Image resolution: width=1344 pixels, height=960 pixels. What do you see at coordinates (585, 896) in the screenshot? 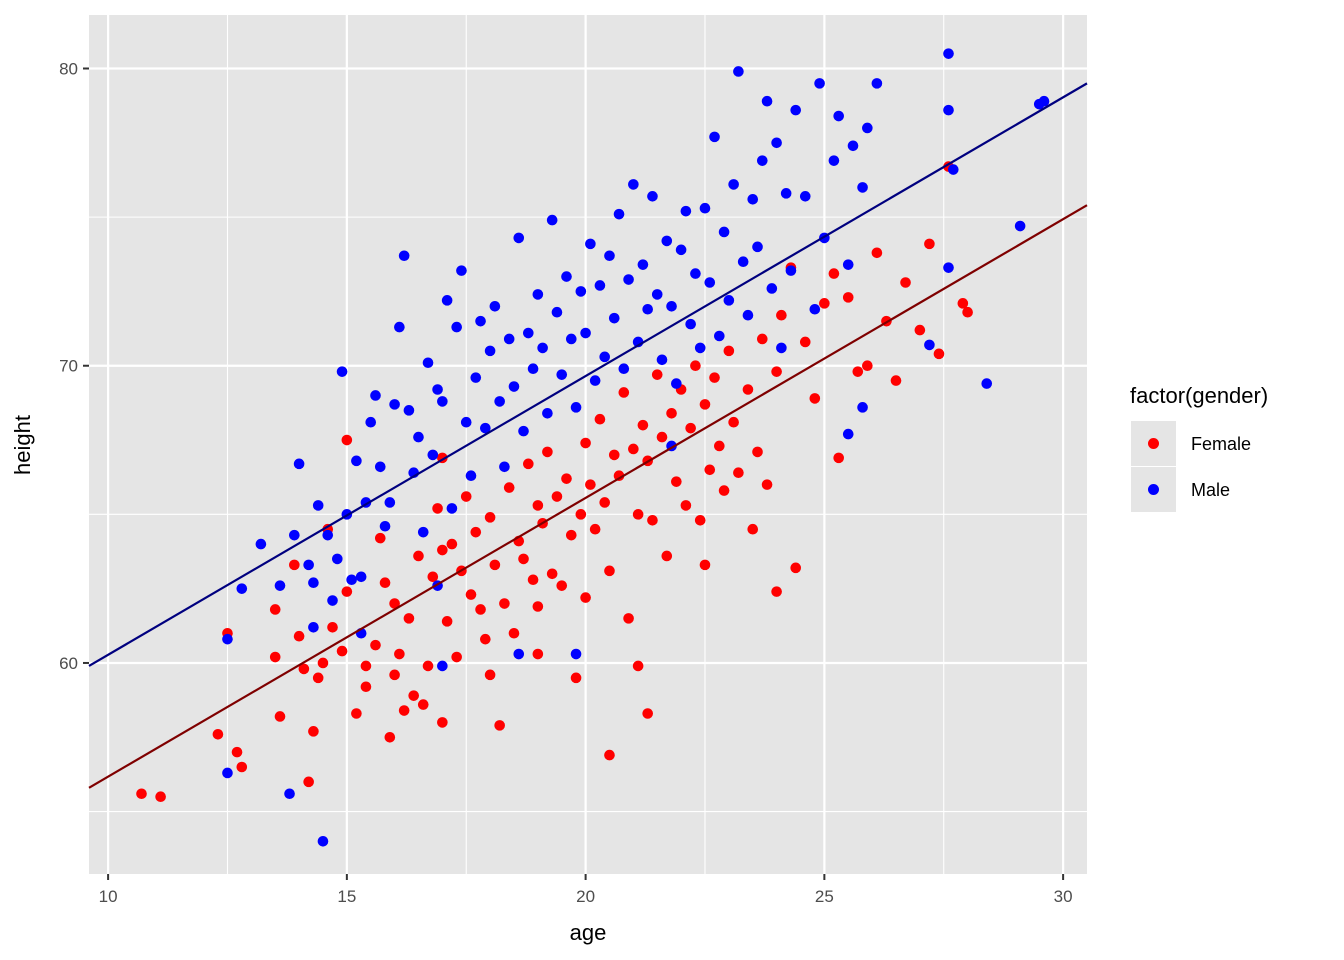
I see `x-tick-label: 20` at bounding box center [585, 896].